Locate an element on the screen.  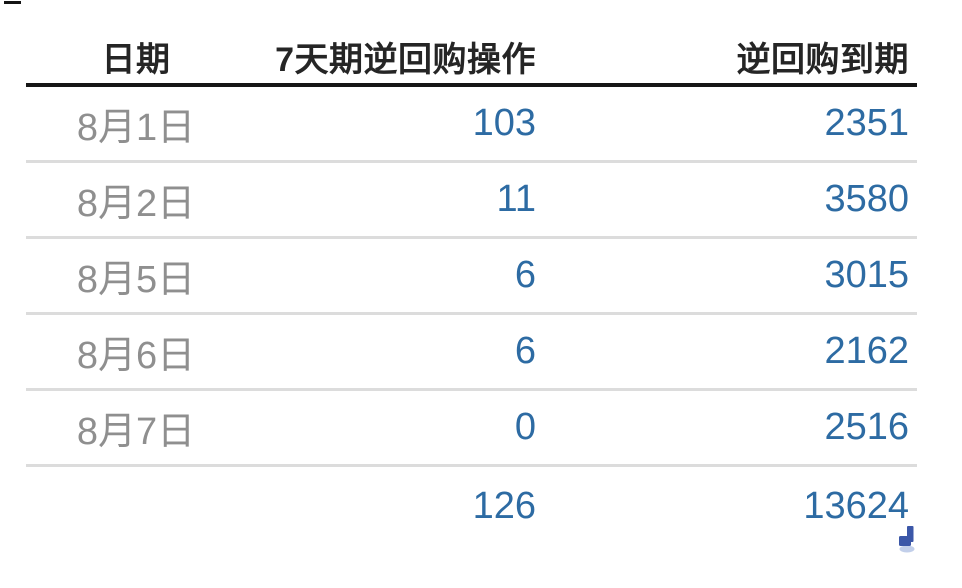
maturity-cell: 3580 is located at coordinates (866, 199).